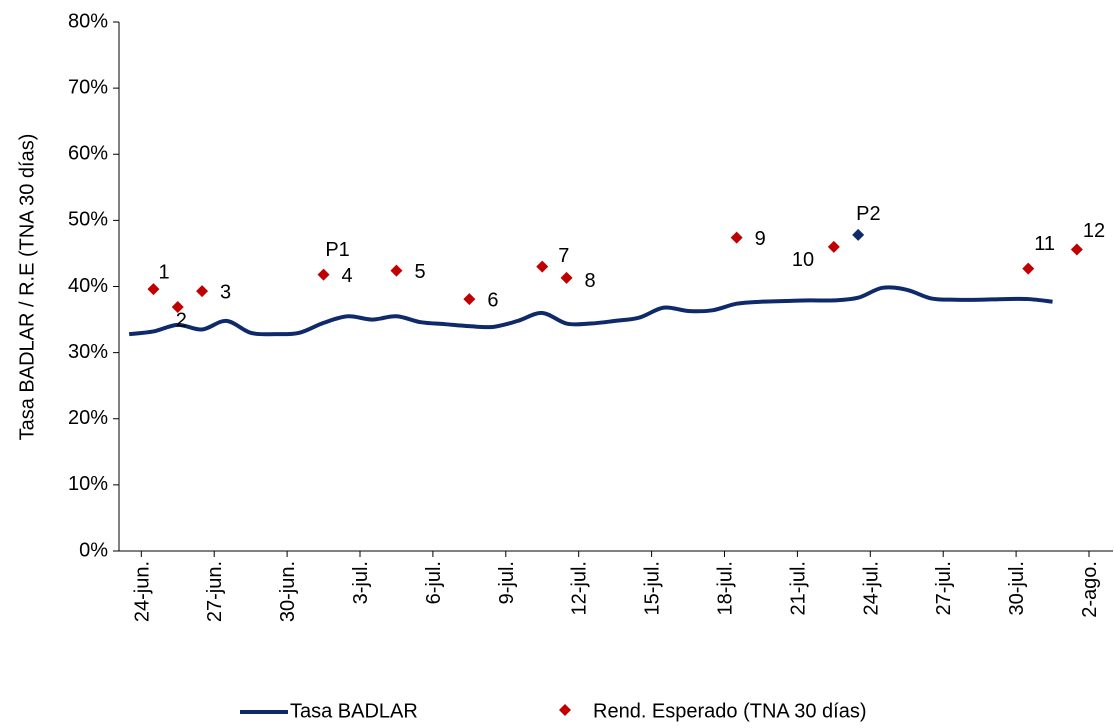 This screenshot has width=1114, height=728. Describe the element at coordinates (944, 588) in the screenshot. I see `x-tick-label: 27-jul.` at that location.